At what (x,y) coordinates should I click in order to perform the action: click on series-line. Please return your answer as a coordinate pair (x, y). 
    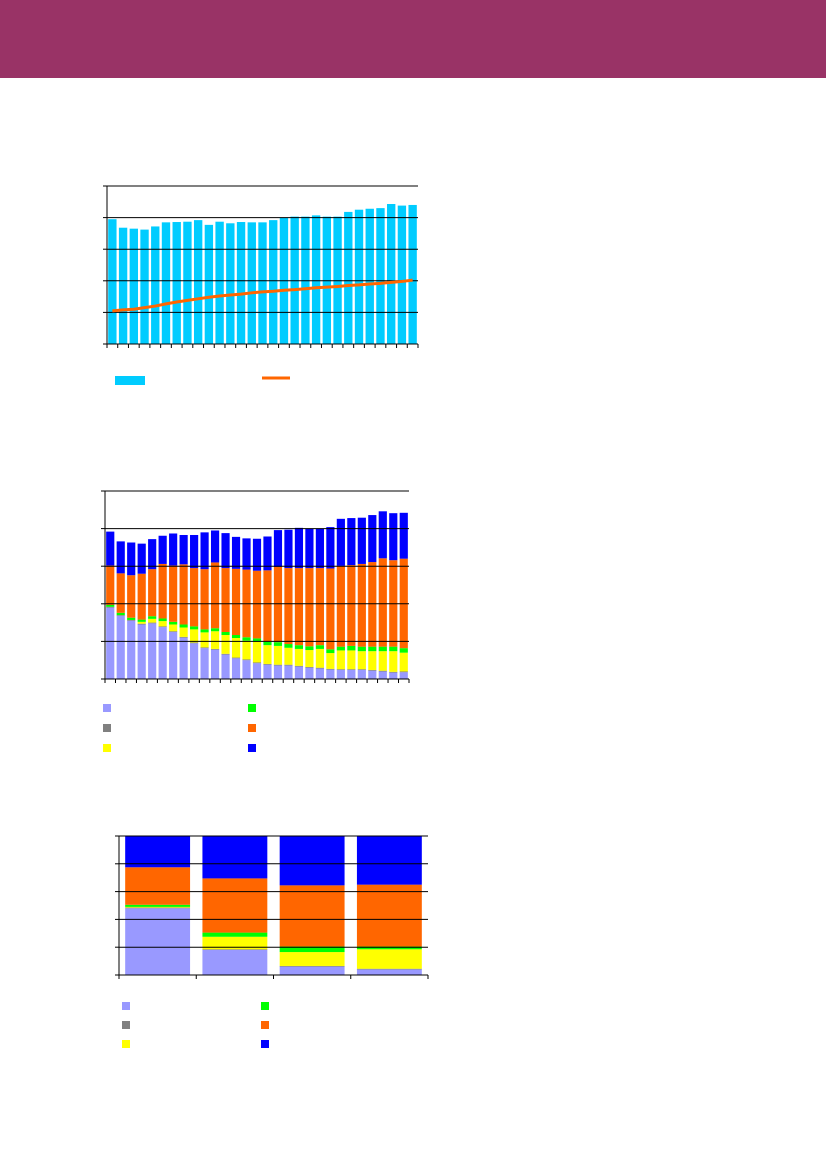
    Looking at the image, I should click on (262, 295).